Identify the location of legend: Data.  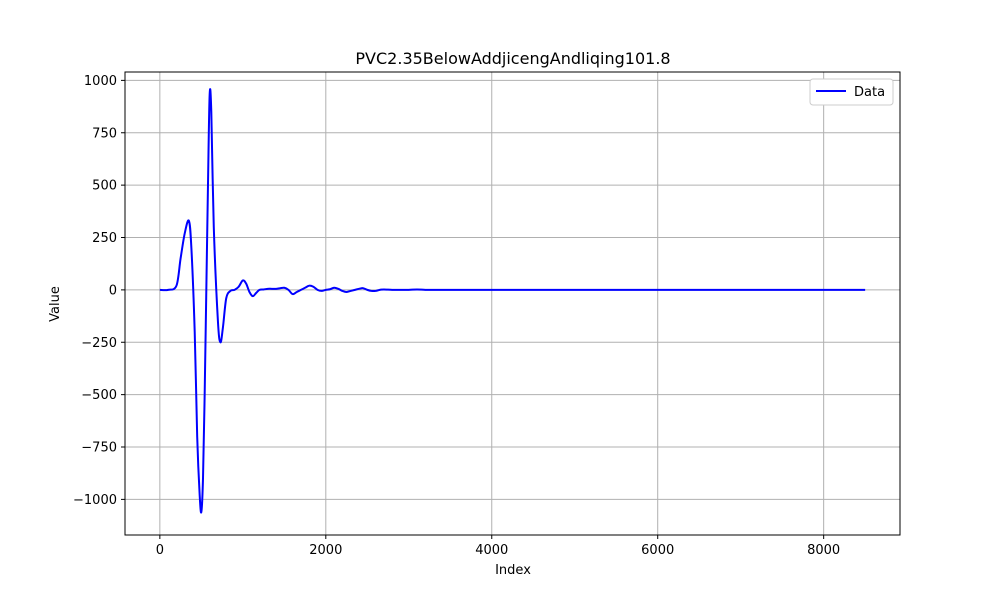
(851, 92).